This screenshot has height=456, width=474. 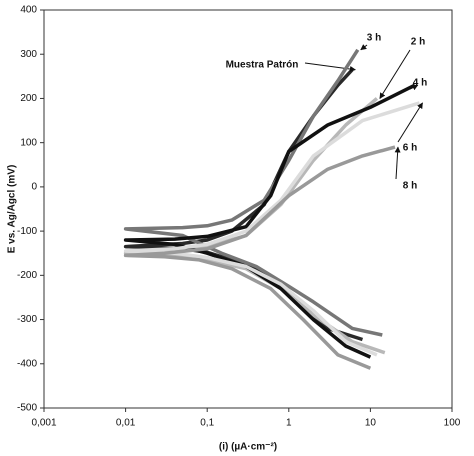 What do you see at coordinates (34, 187) in the screenshot?
I see `y-tick-label: 0` at bounding box center [34, 187].